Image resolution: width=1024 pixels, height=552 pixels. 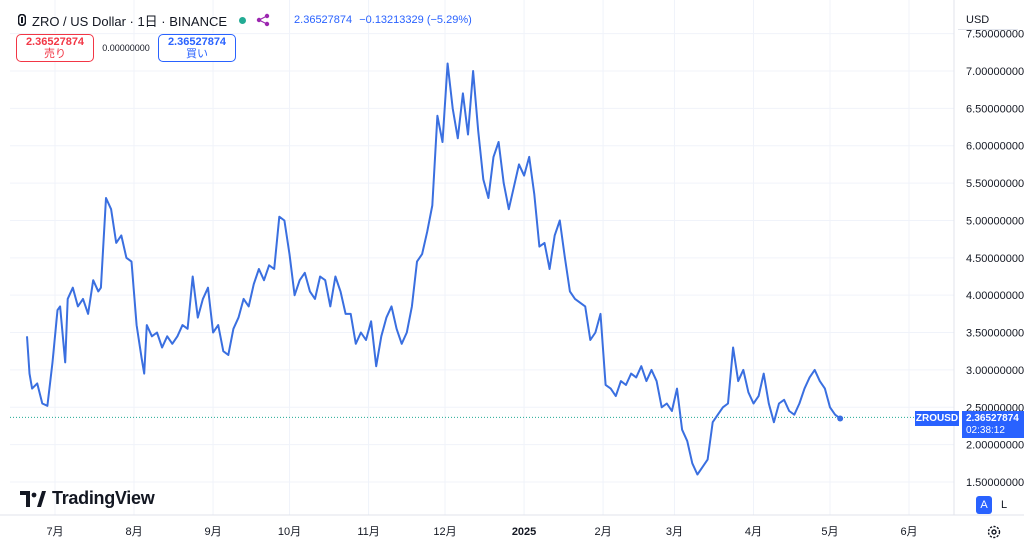 I want to click on x-tick-label: 2025, so click(x=524, y=532).